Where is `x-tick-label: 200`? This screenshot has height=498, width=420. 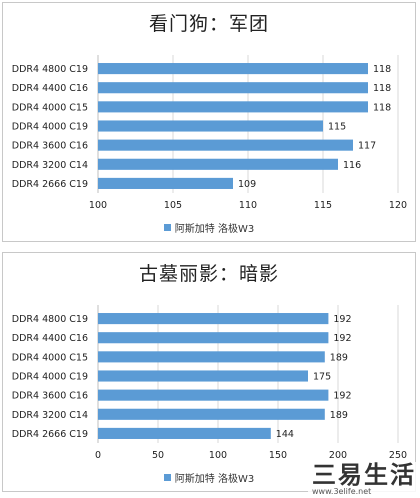
x-tick-label: 200 is located at coordinates (338, 455).